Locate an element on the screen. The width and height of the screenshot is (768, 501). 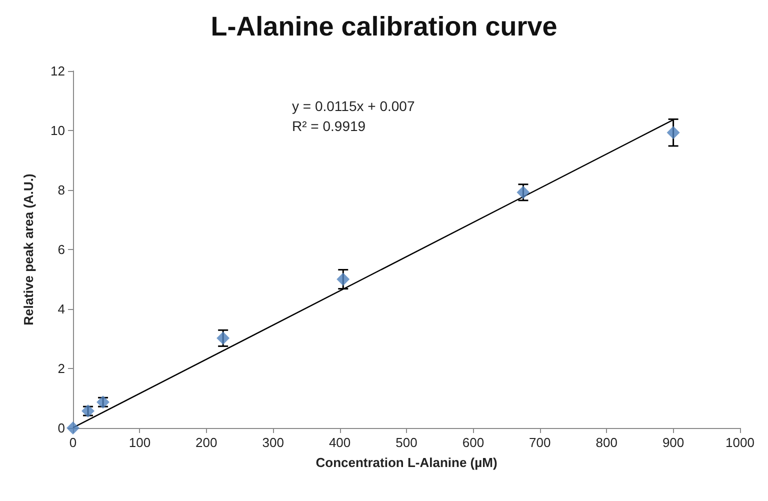
y-tick-label: 8 is located at coordinates (61, 190).